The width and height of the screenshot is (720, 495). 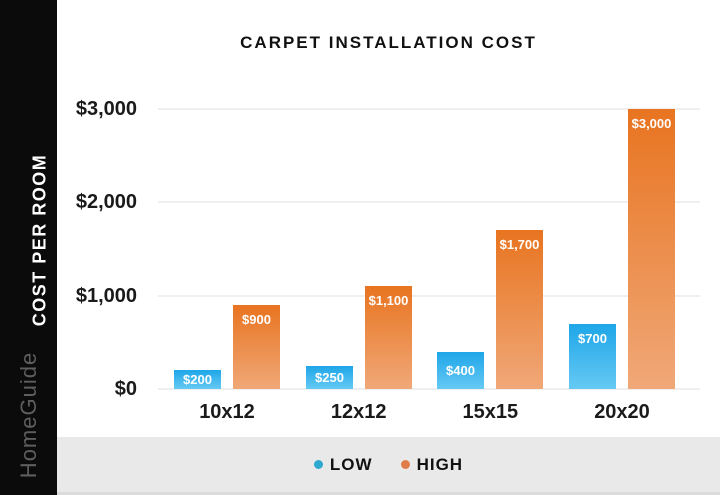 What do you see at coordinates (227, 412) in the screenshot?
I see `x-tick-label-10x12: 10x12` at bounding box center [227, 412].